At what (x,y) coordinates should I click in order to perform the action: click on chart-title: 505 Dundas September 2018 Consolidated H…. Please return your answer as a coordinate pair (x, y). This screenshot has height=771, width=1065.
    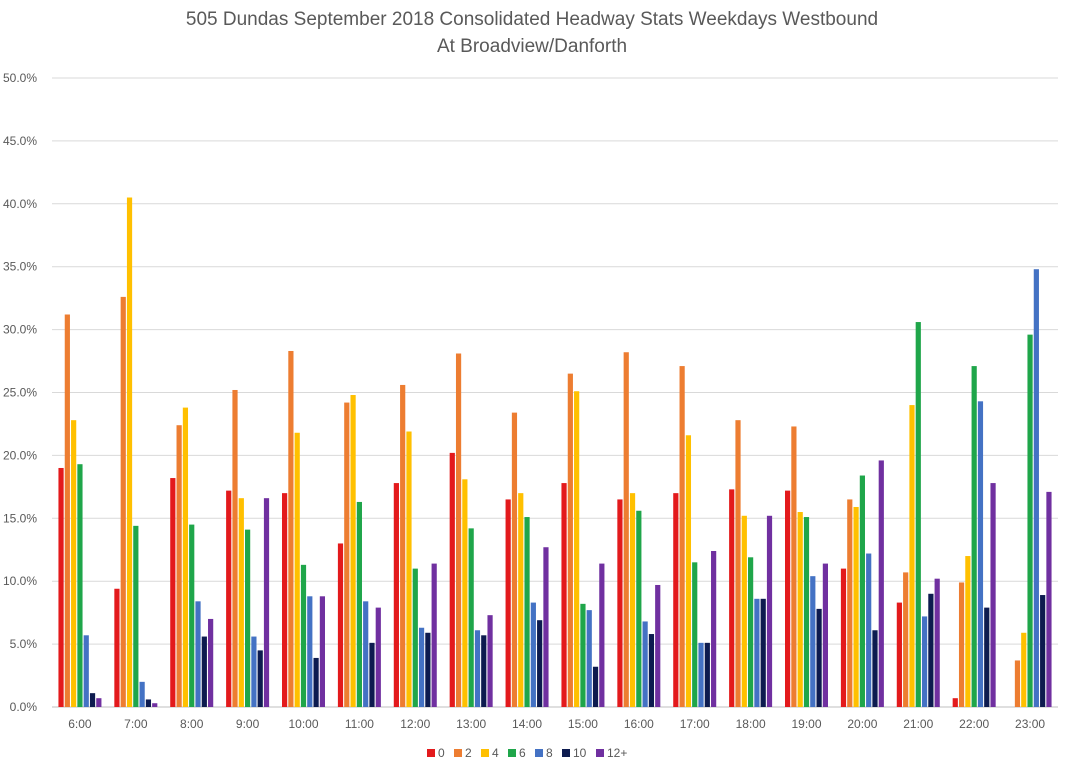
    Looking at the image, I should click on (532, 19).